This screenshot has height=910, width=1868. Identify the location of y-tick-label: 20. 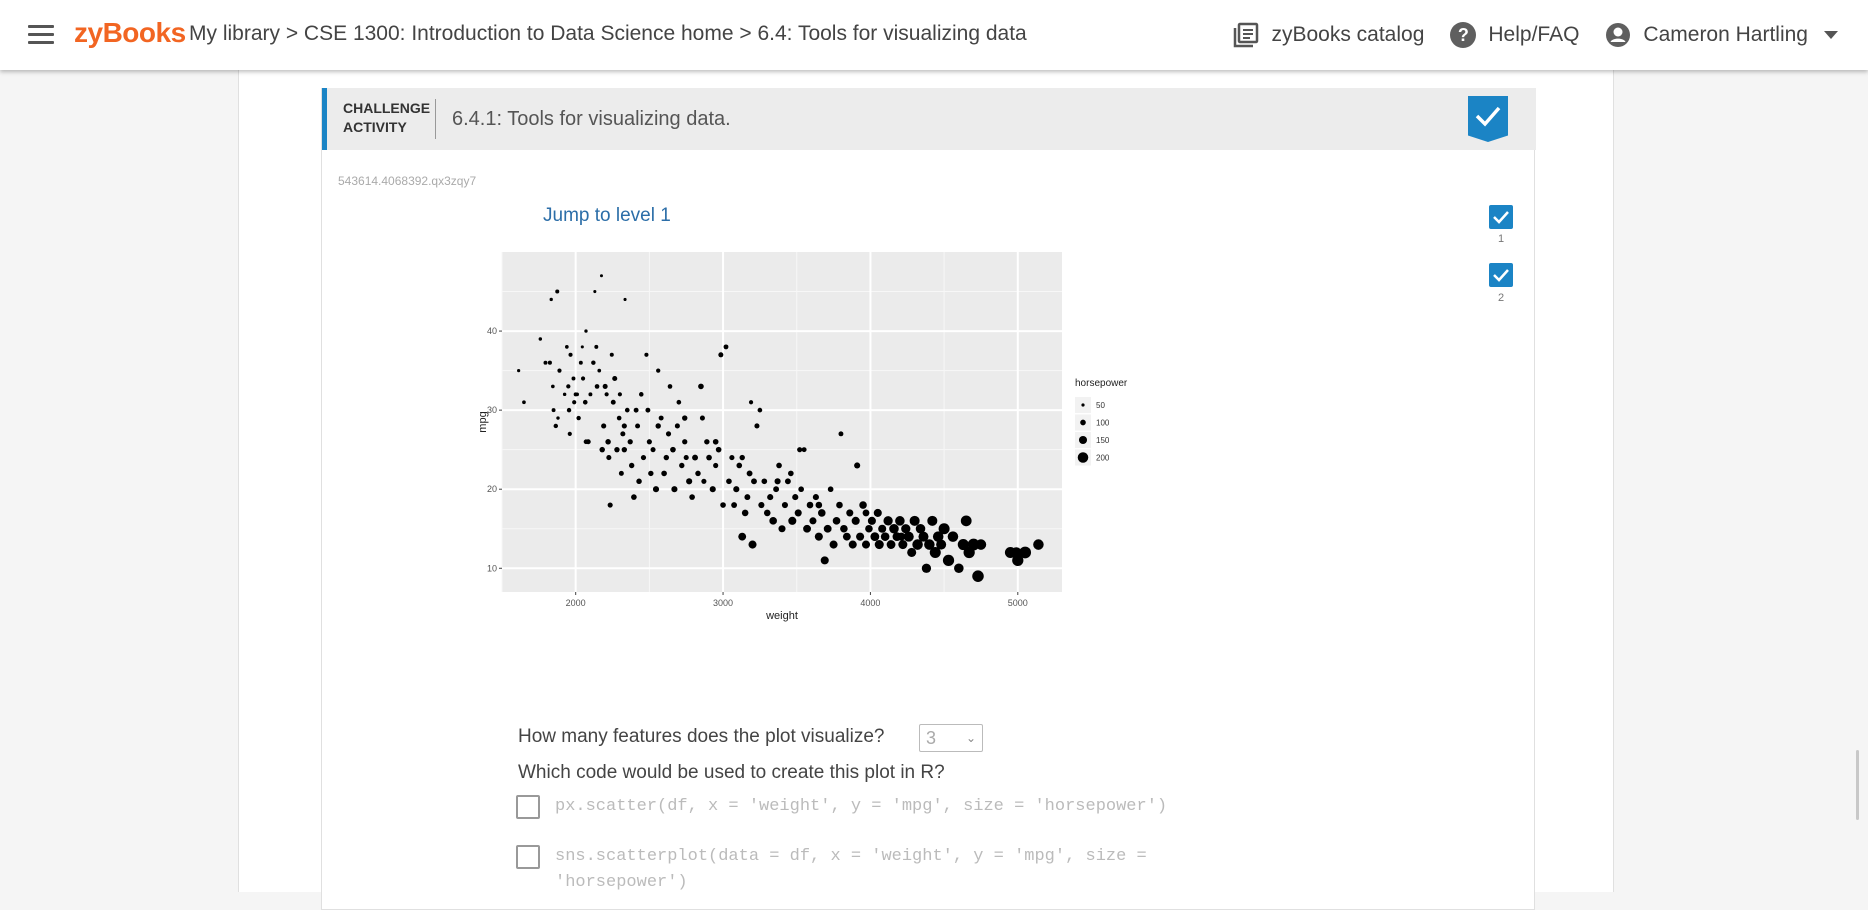
(492, 489).